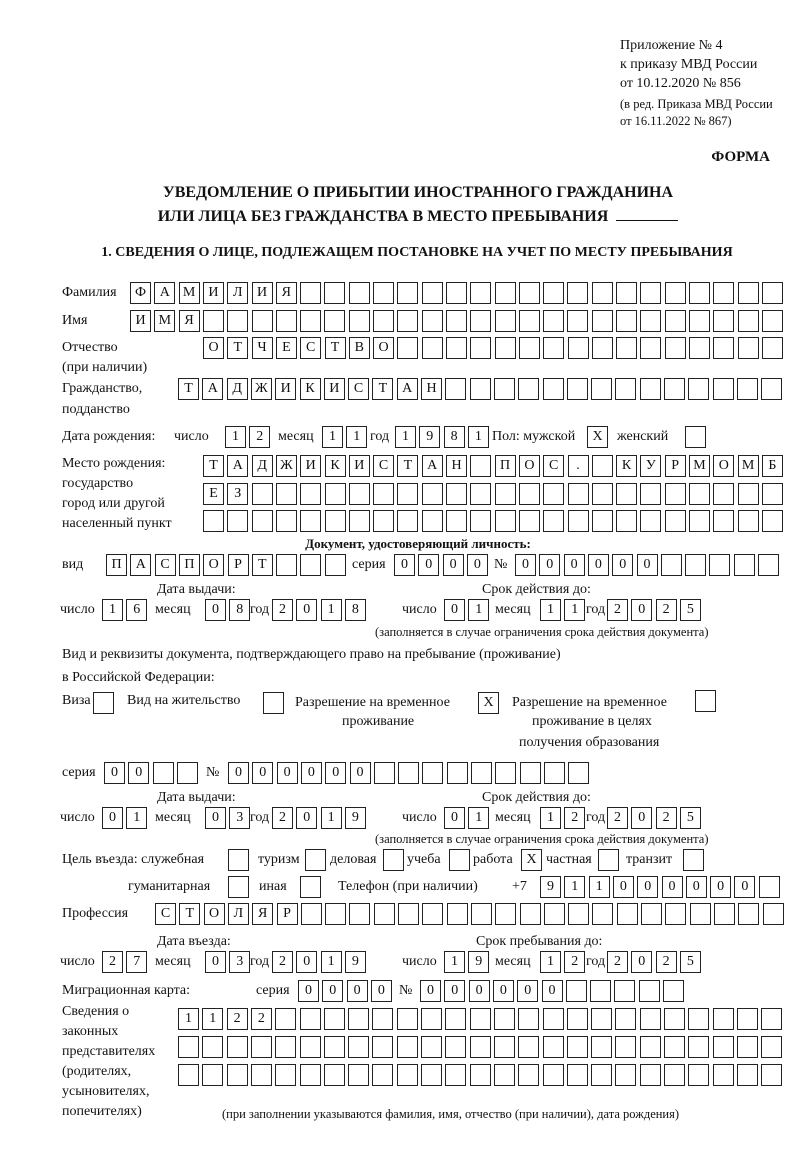  Describe the element at coordinates (261, 389) in the screenshot. I see `char-box: Ж` at that location.